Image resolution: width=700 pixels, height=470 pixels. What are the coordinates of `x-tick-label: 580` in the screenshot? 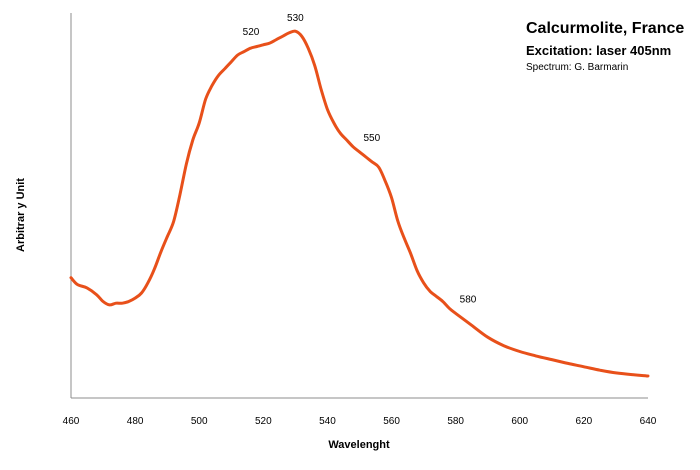 It's located at (455, 421).